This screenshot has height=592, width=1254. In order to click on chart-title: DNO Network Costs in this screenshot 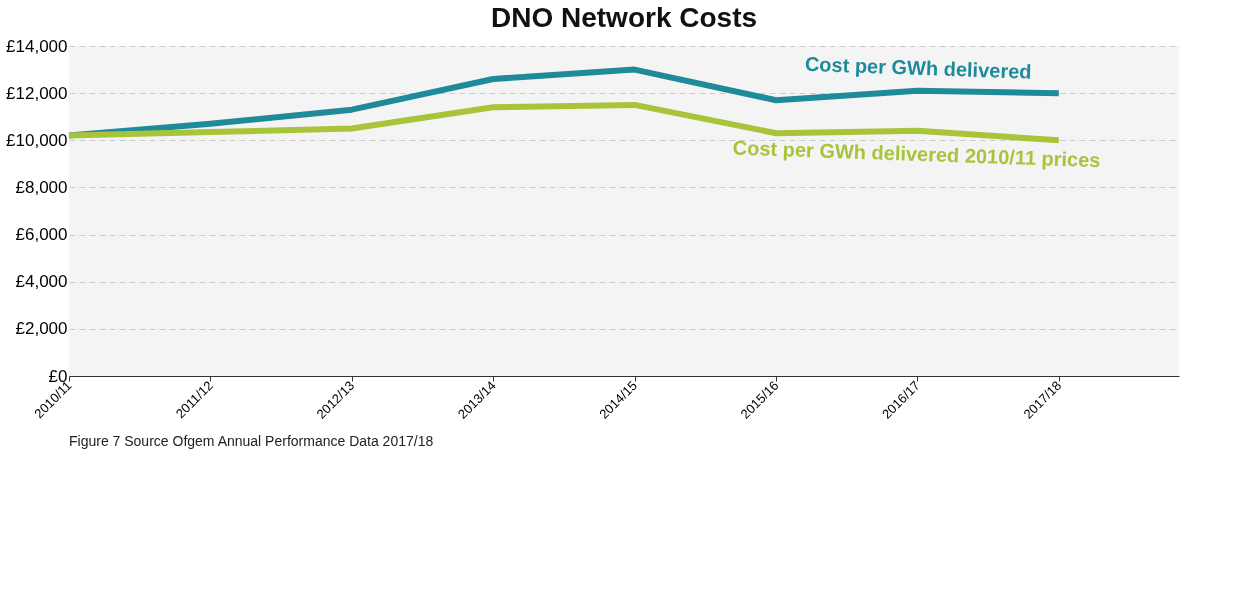, I will do `click(624, 17)`.